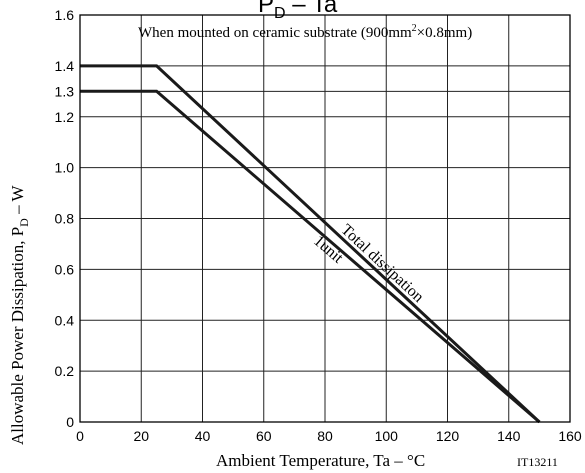  What do you see at coordinates (65, 219) in the screenshot?
I see `y-tick-label: 0.8` at bounding box center [65, 219].